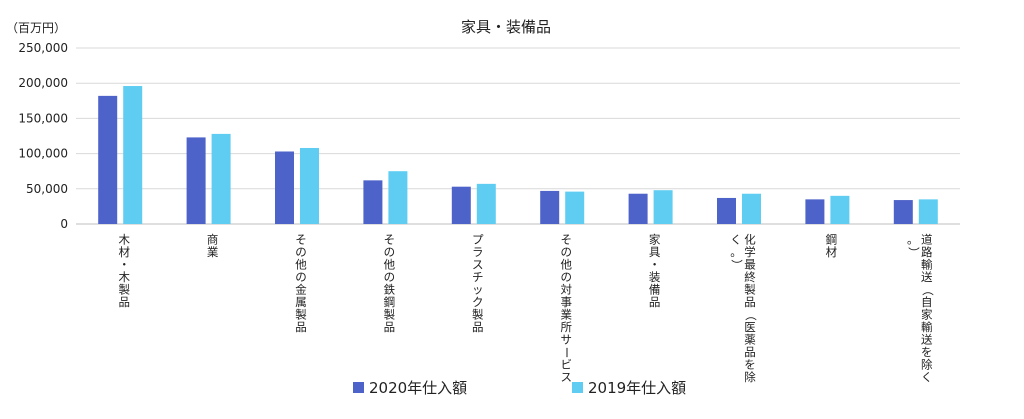 The image size is (1024, 419). What do you see at coordinates (519, 388) in the screenshot?
I see `legend: 2020年仕入額 2019年仕入額` at bounding box center [519, 388].